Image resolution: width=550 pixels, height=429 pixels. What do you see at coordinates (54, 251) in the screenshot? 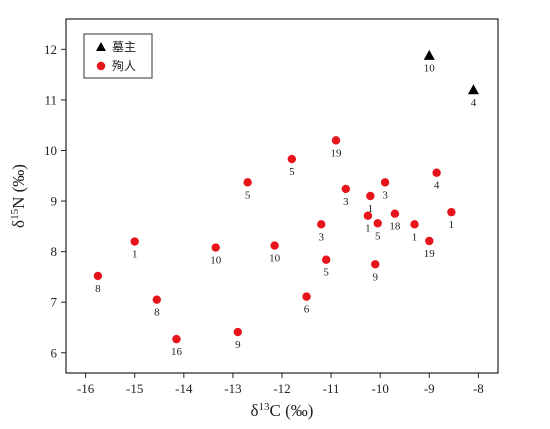
I see `y-tick-label: 8` at bounding box center [54, 251].